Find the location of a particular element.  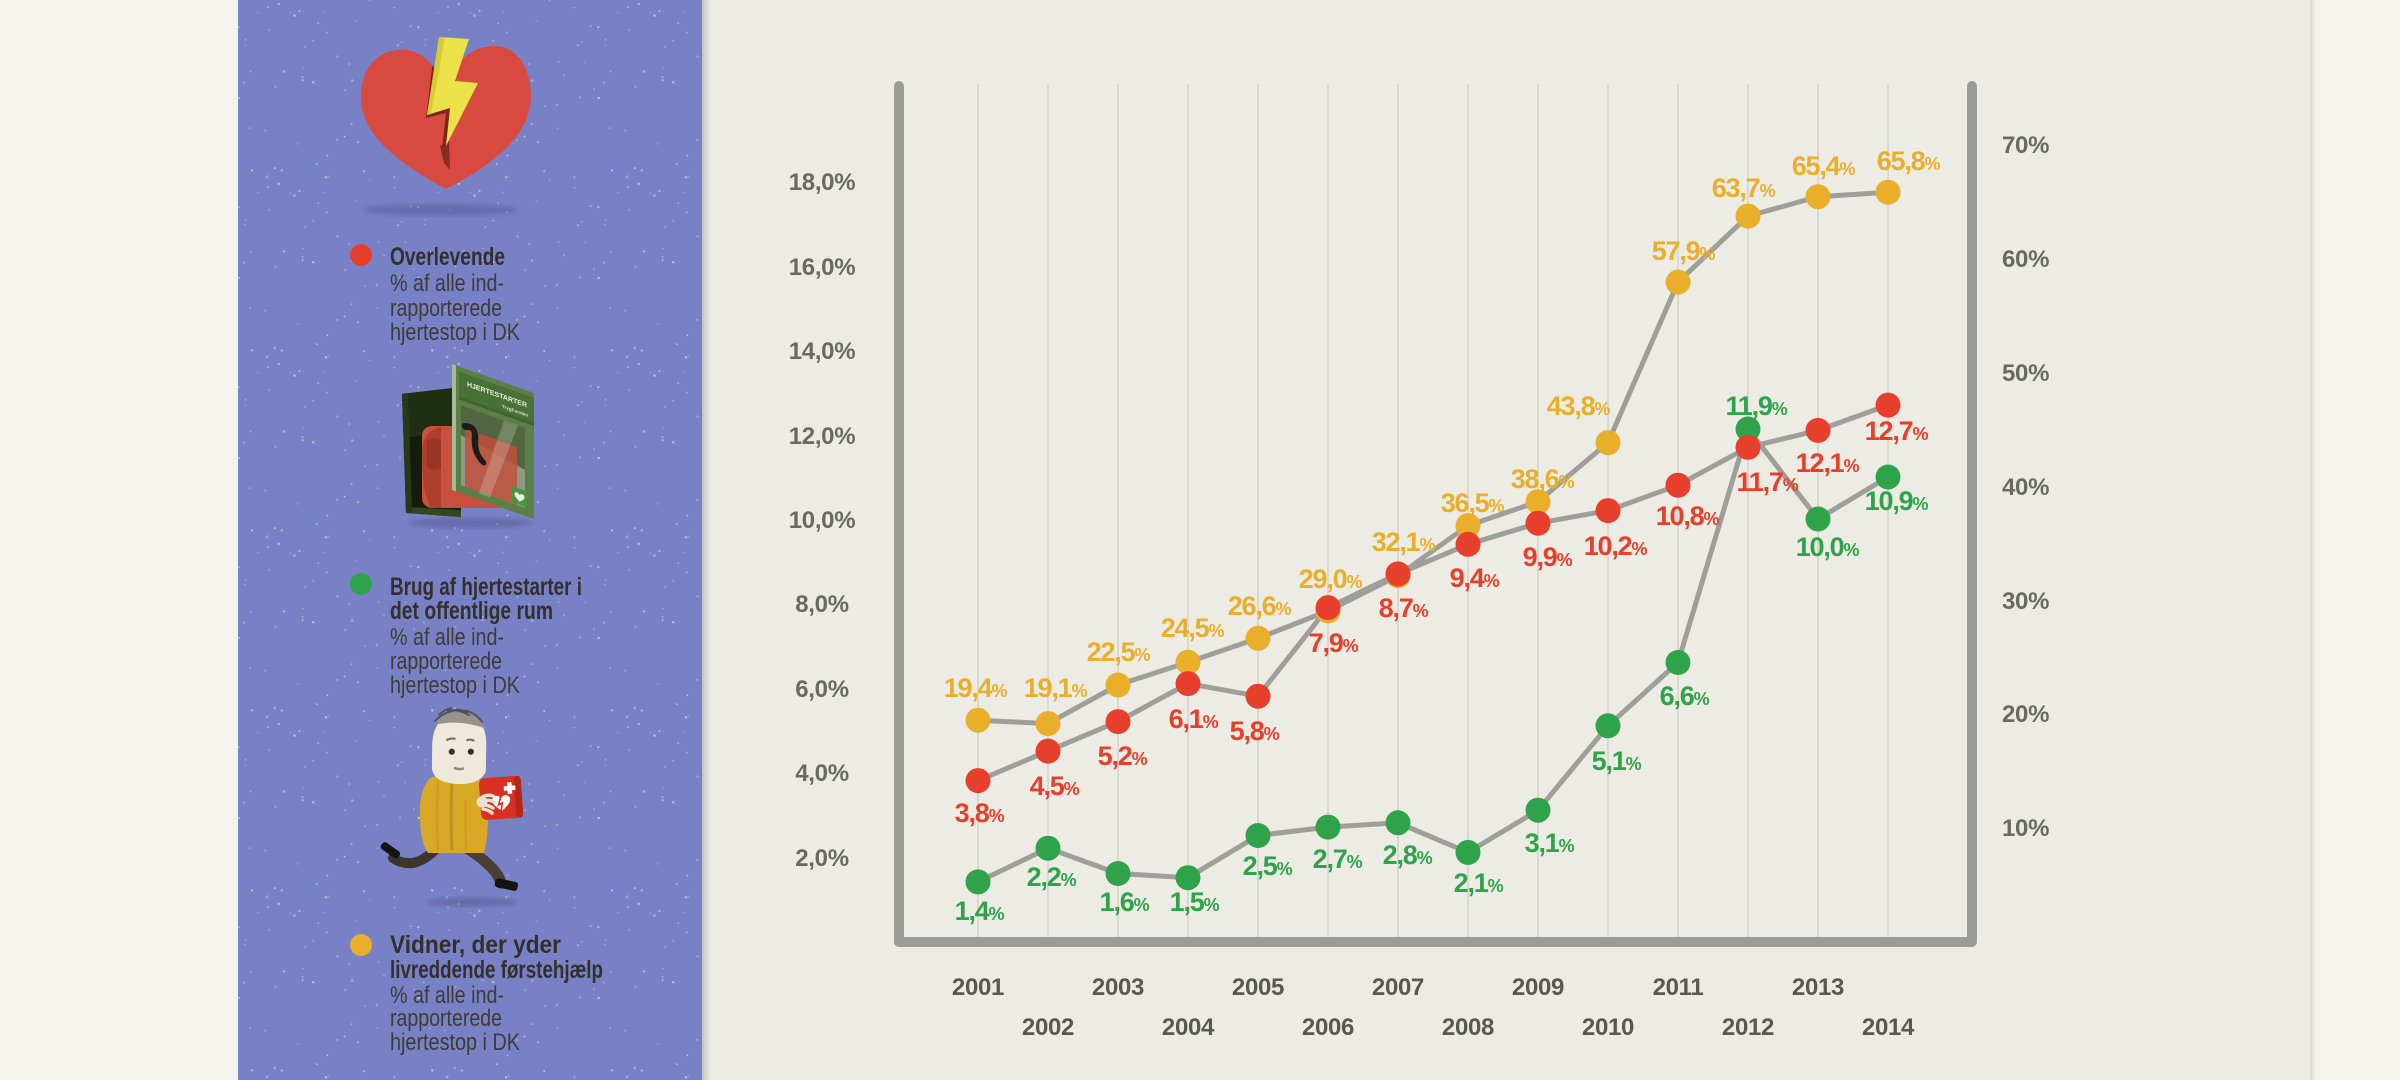

svg-text: 2,1% is located at coordinates (1479, 883).